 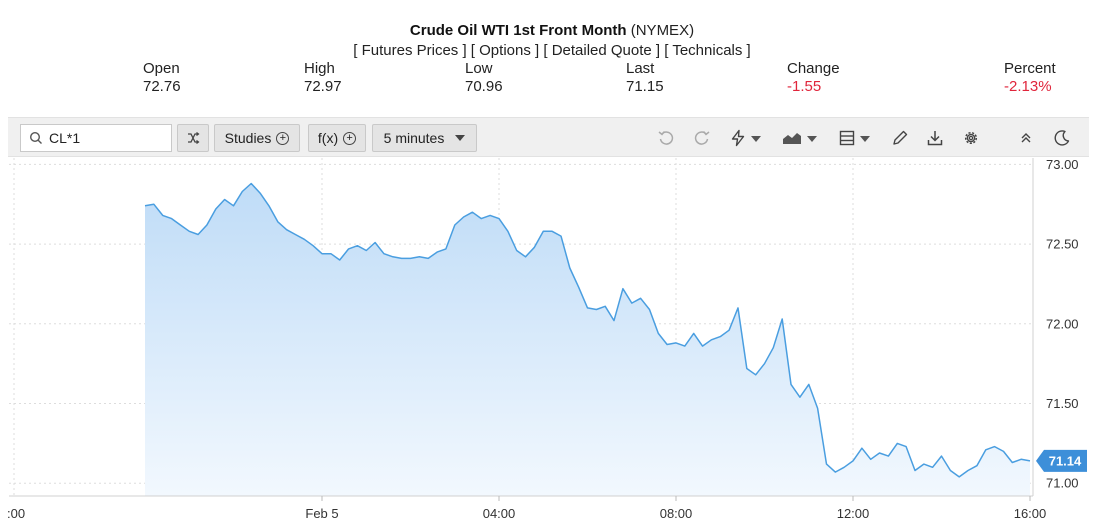 I want to click on y-tick-label: 73.00, so click(x=1062, y=165).